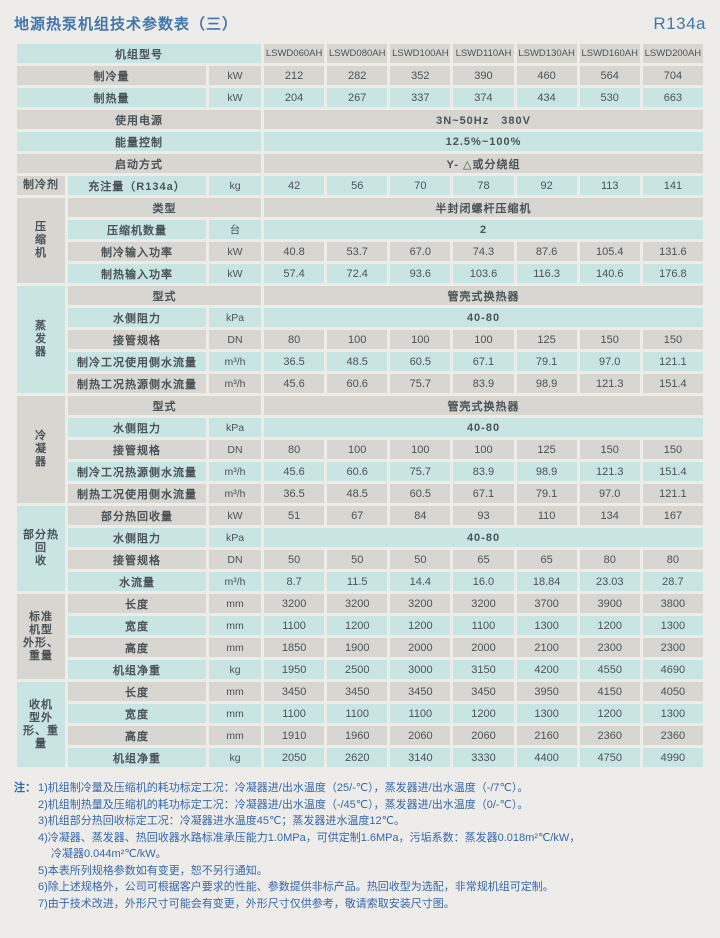 The height and width of the screenshot is (938, 720). What do you see at coordinates (609, 757) in the screenshot?
I see `value-cell: 4750` at bounding box center [609, 757].